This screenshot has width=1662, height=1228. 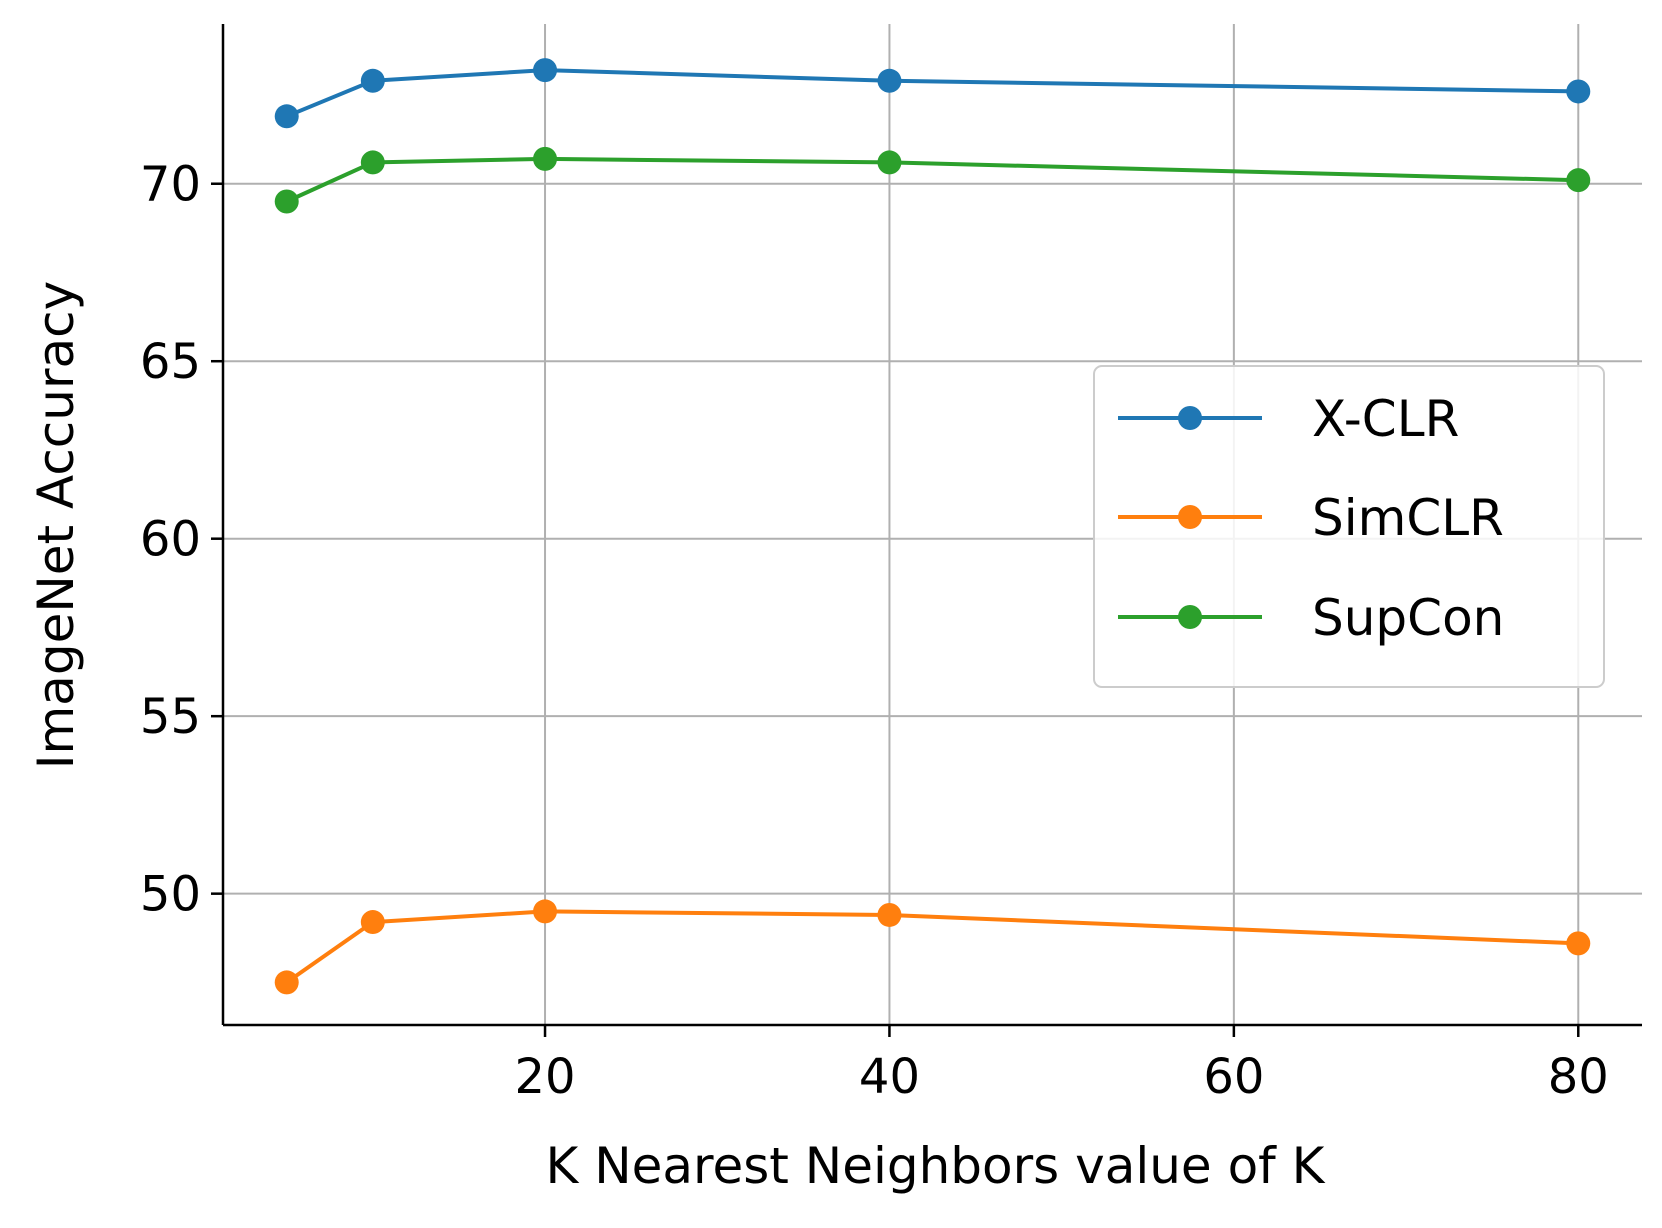 What do you see at coordinates (170, 185) in the screenshot?
I see `y-tick-label: 70` at bounding box center [170, 185].